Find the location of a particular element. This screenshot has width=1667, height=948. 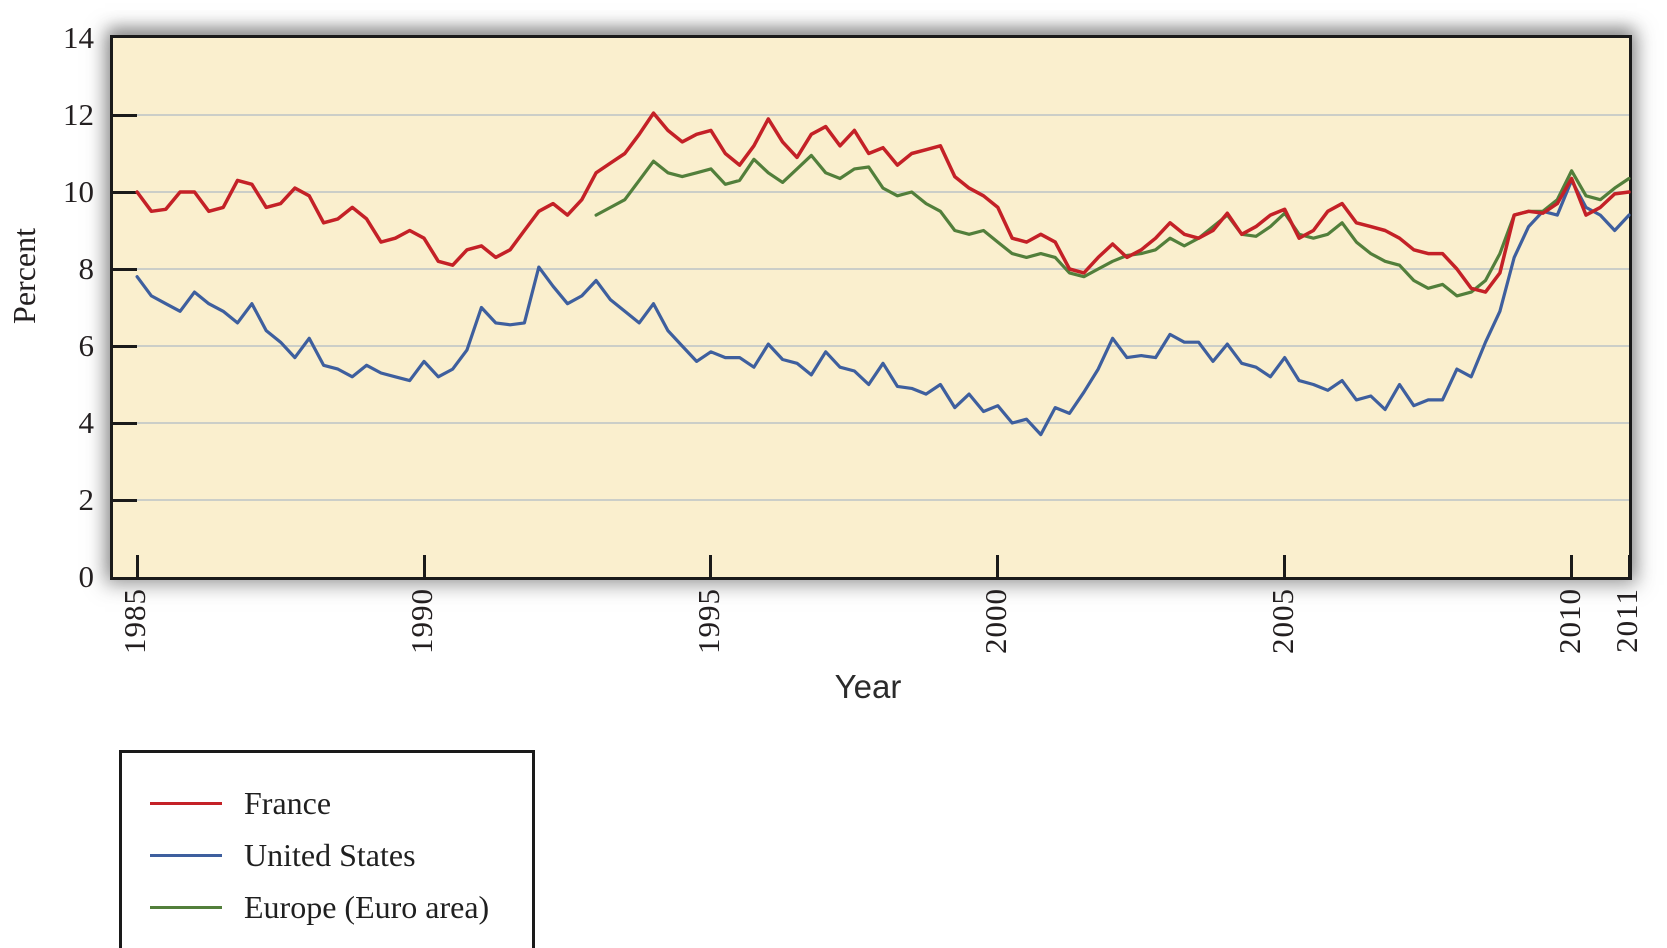

x-tick-2011 is located at coordinates (1629, 566).